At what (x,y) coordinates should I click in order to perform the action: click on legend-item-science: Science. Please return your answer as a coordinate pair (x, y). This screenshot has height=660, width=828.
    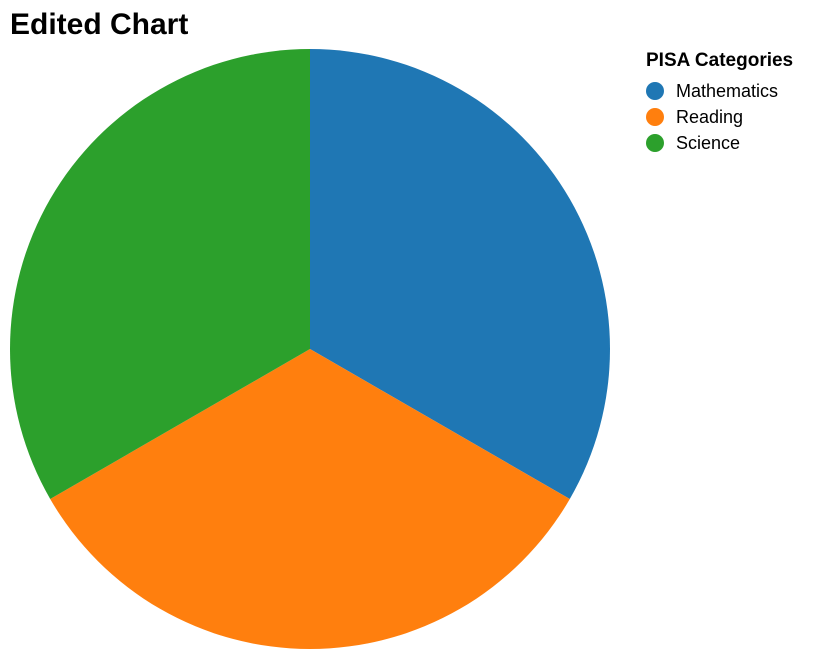
    Looking at the image, I should click on (719, 143).